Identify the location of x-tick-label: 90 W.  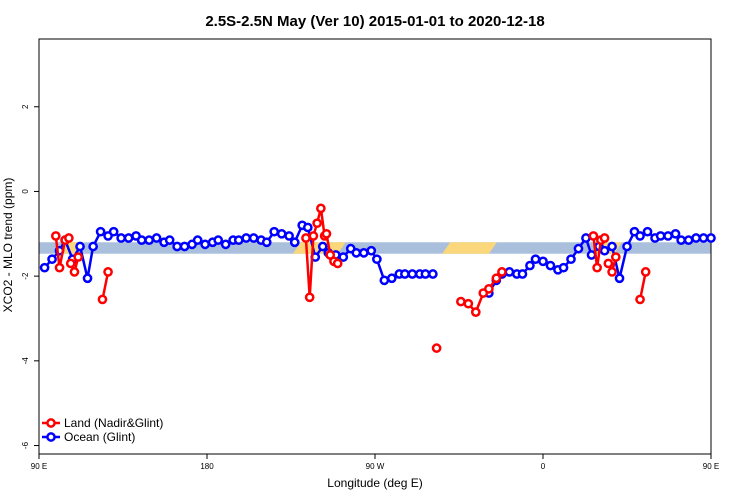
(375, 466).